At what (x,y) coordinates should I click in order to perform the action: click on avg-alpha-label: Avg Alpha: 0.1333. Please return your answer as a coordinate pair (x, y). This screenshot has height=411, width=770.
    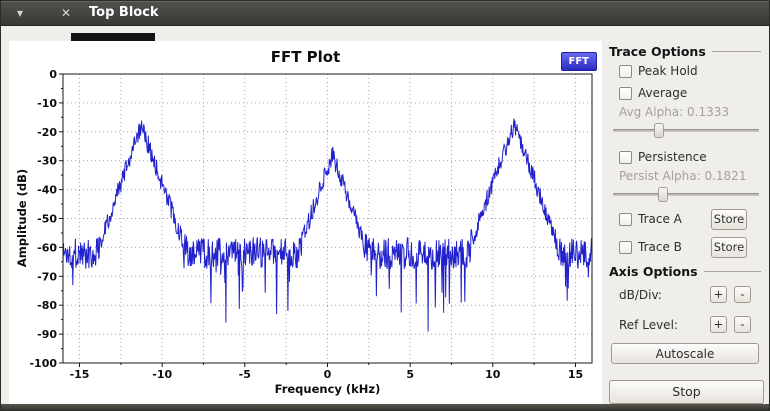
    Looking at the image, I should click on (674, 112).